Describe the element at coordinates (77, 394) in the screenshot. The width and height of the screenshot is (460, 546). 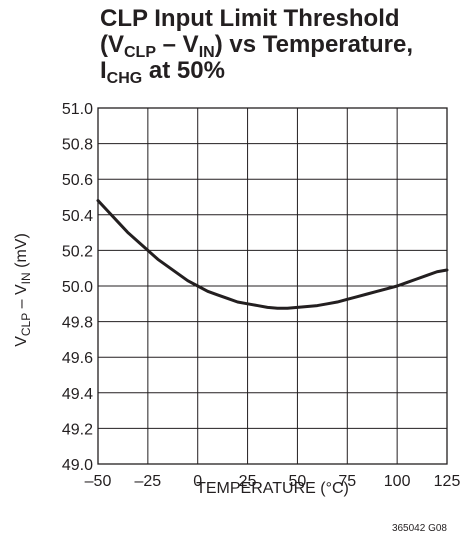
I see `y-tick-label: 49.4` at that location.